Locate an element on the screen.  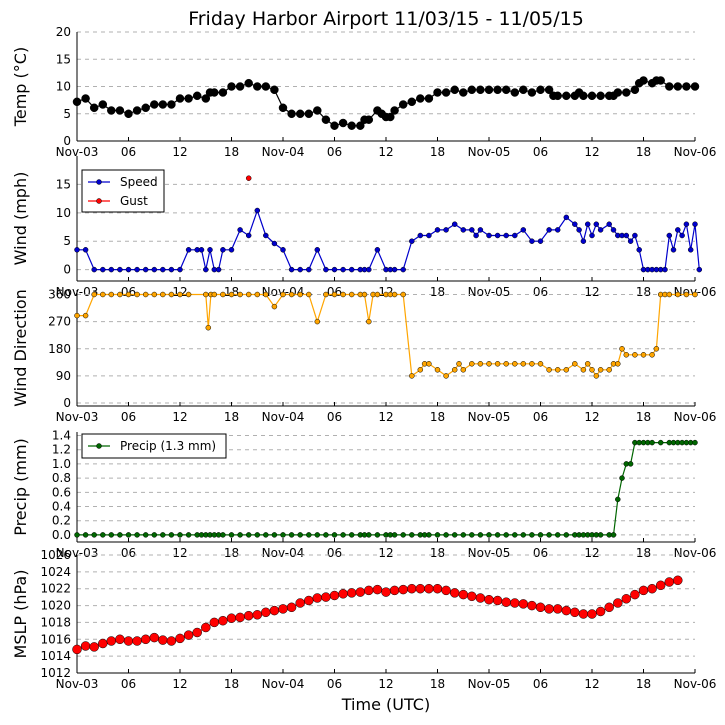
wind-series-line is located at coordinates (388, 239).